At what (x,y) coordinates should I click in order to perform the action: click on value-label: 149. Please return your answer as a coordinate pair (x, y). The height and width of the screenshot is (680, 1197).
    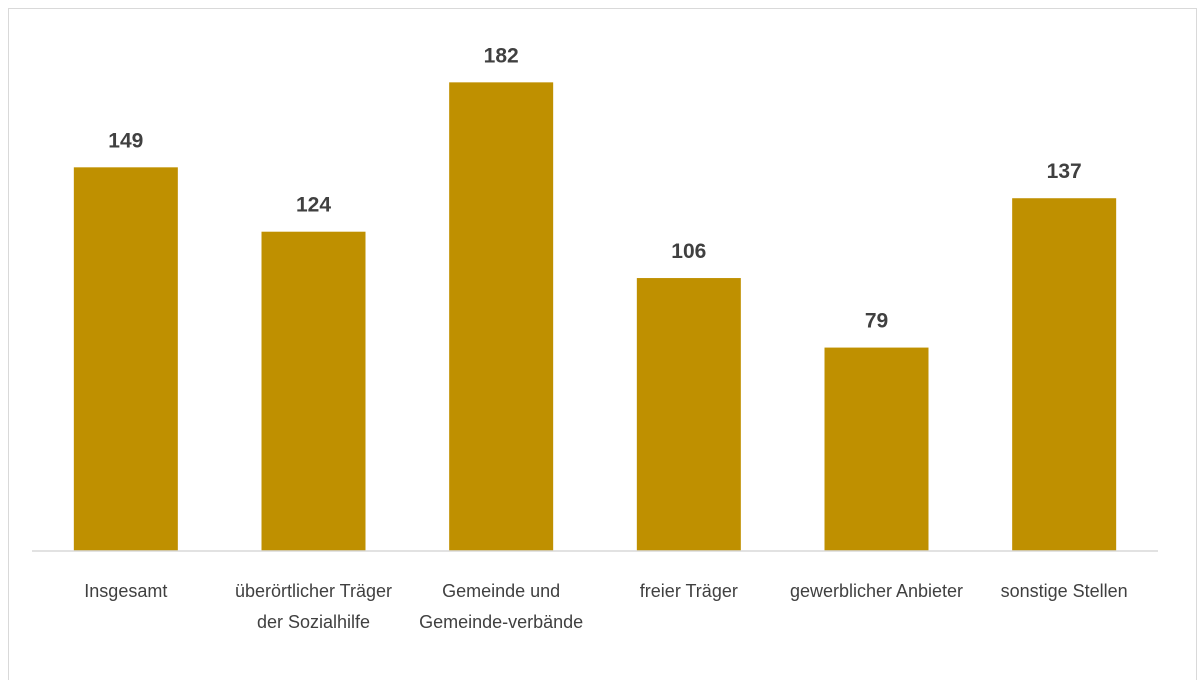
    Looking at the image, I should click on (125, 140).